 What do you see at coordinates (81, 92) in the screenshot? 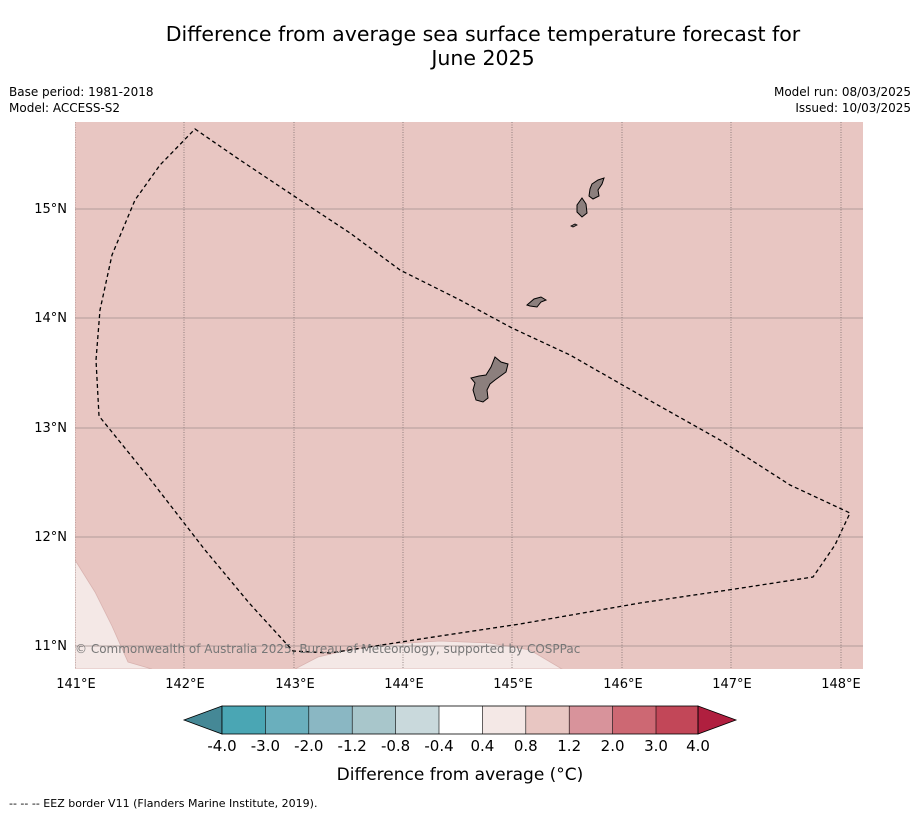
I see `base-period: Base period: 1981-2018` at bounding box center [81, 92].